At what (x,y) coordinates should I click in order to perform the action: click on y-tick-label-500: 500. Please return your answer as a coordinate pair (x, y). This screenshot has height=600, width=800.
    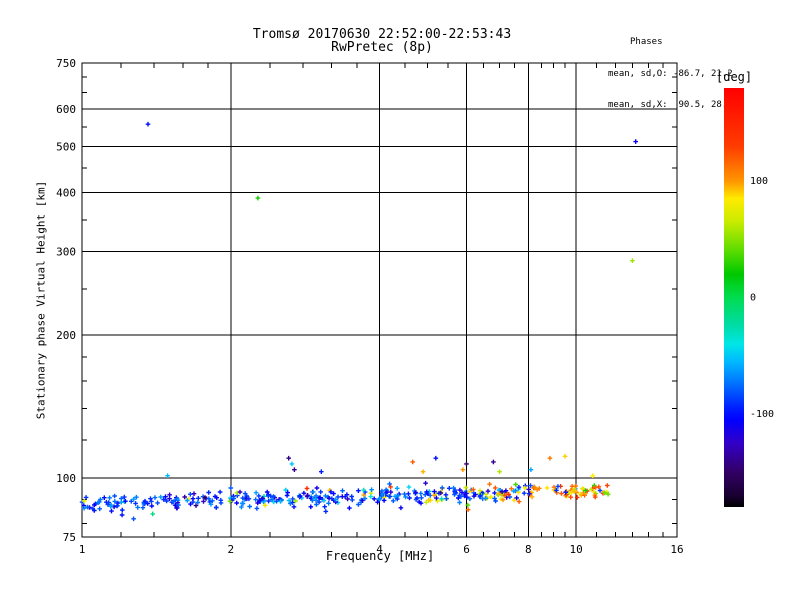
    Looking at the image, I should click on (66, 146).